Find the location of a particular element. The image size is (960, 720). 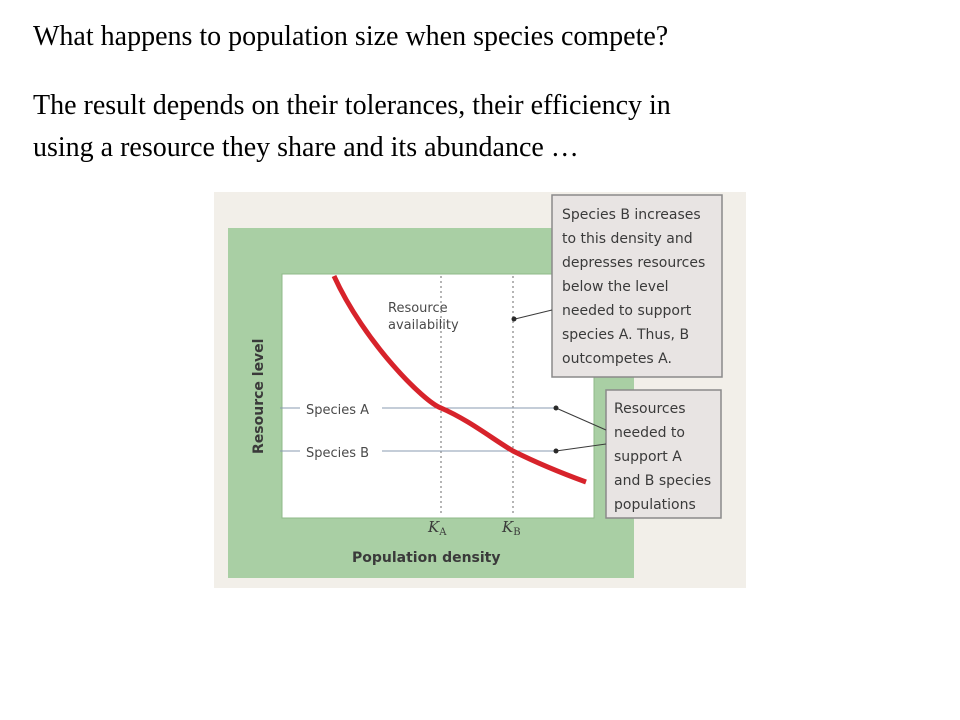

k-b-letter: K is located at coordinates (507, 527).